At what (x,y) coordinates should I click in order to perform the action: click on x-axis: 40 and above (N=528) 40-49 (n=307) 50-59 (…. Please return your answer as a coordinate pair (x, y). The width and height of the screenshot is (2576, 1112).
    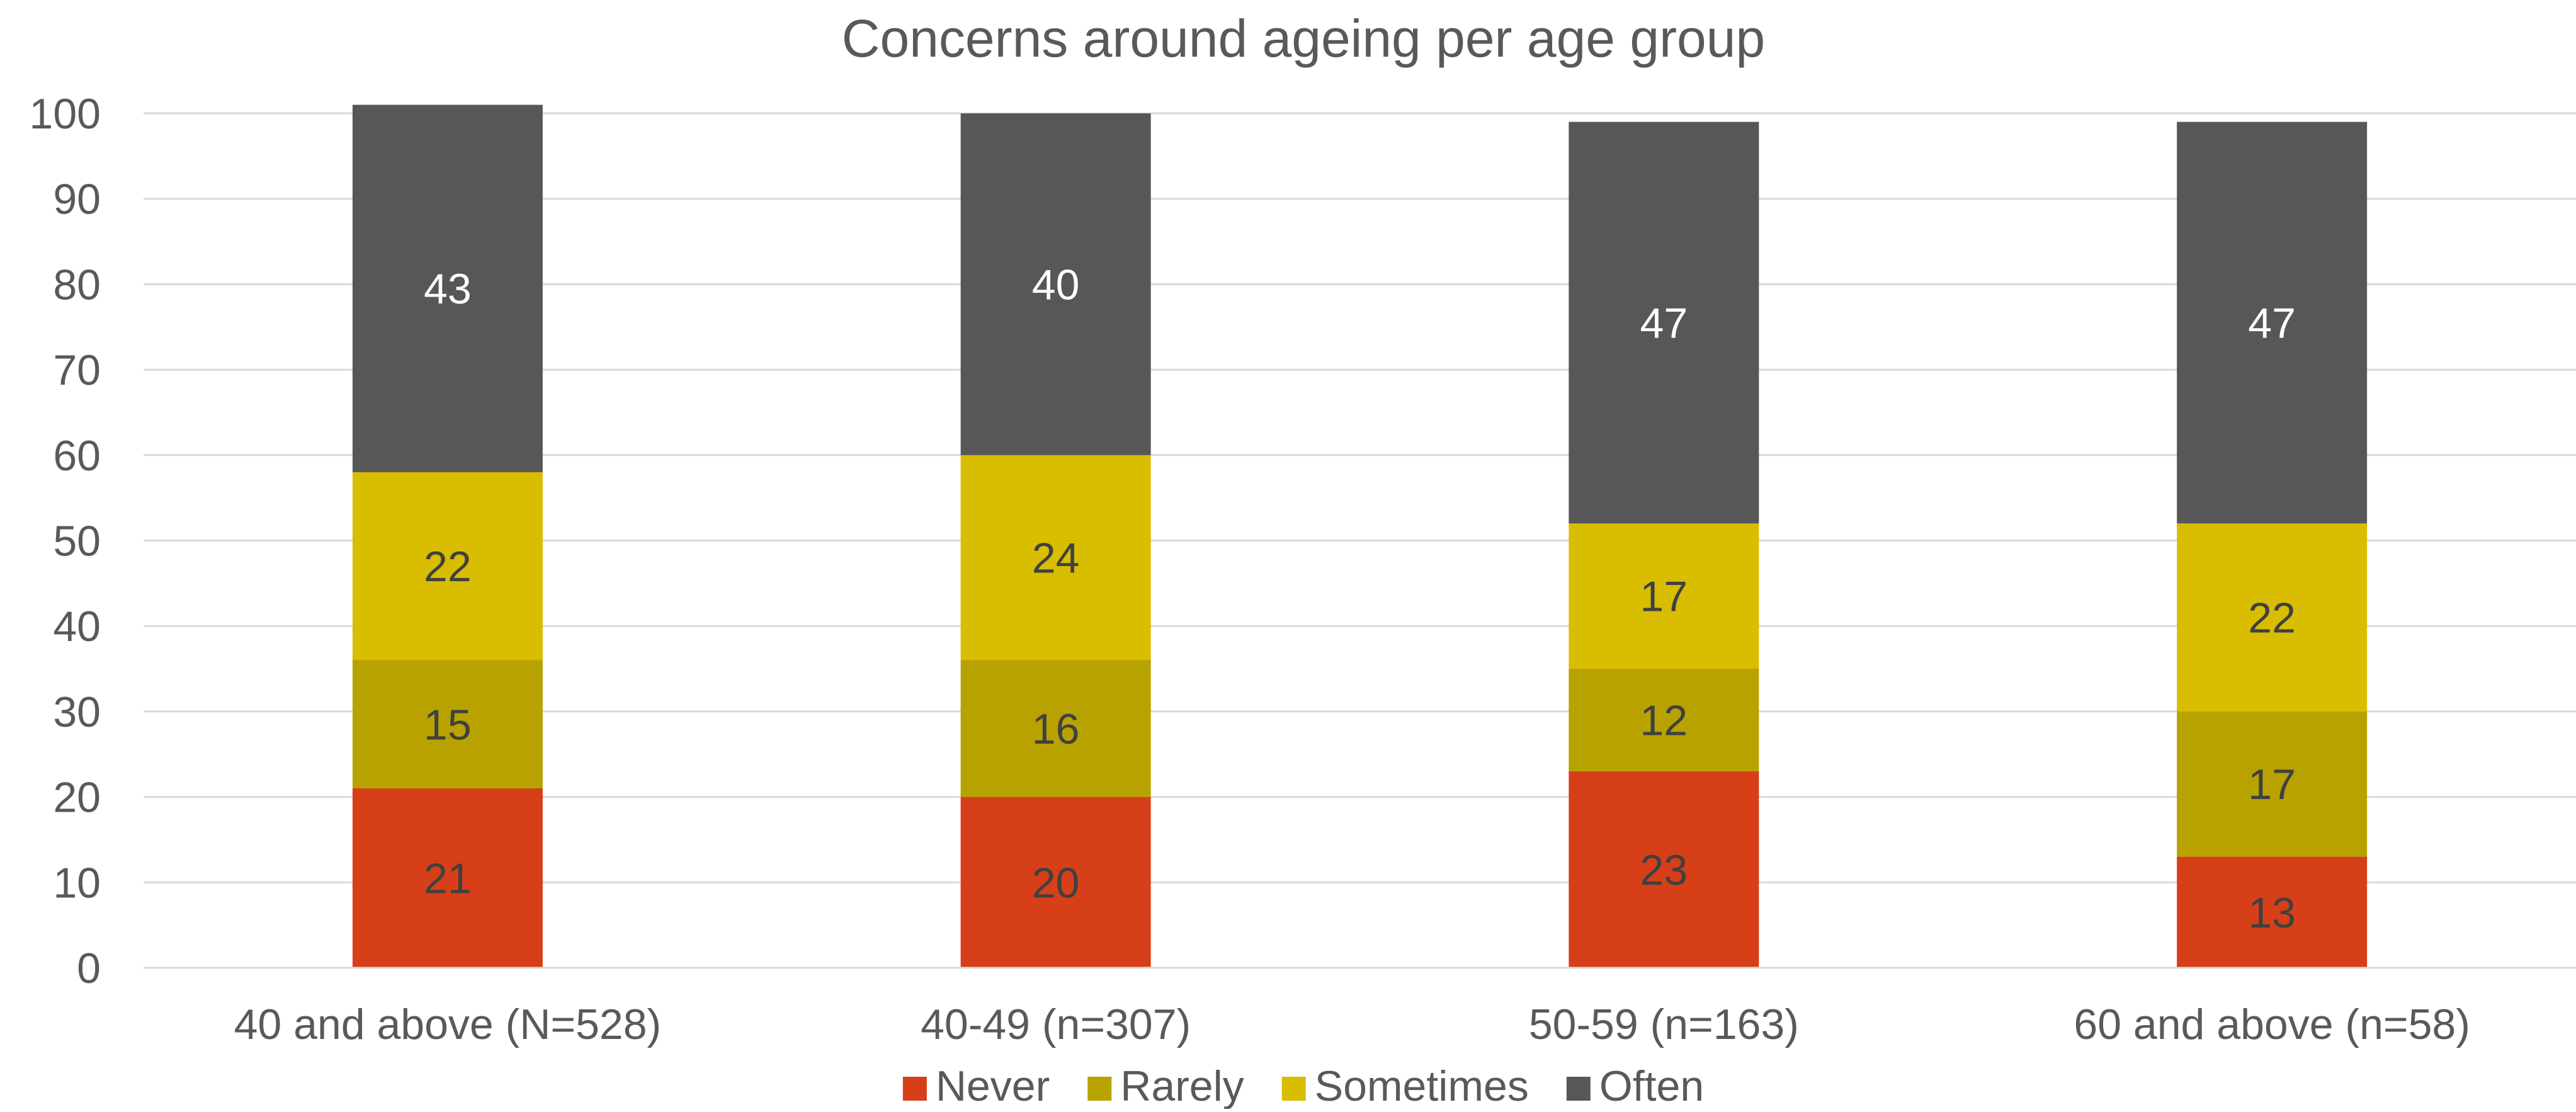
    Looking at the image, I should click on (1360, 1008).